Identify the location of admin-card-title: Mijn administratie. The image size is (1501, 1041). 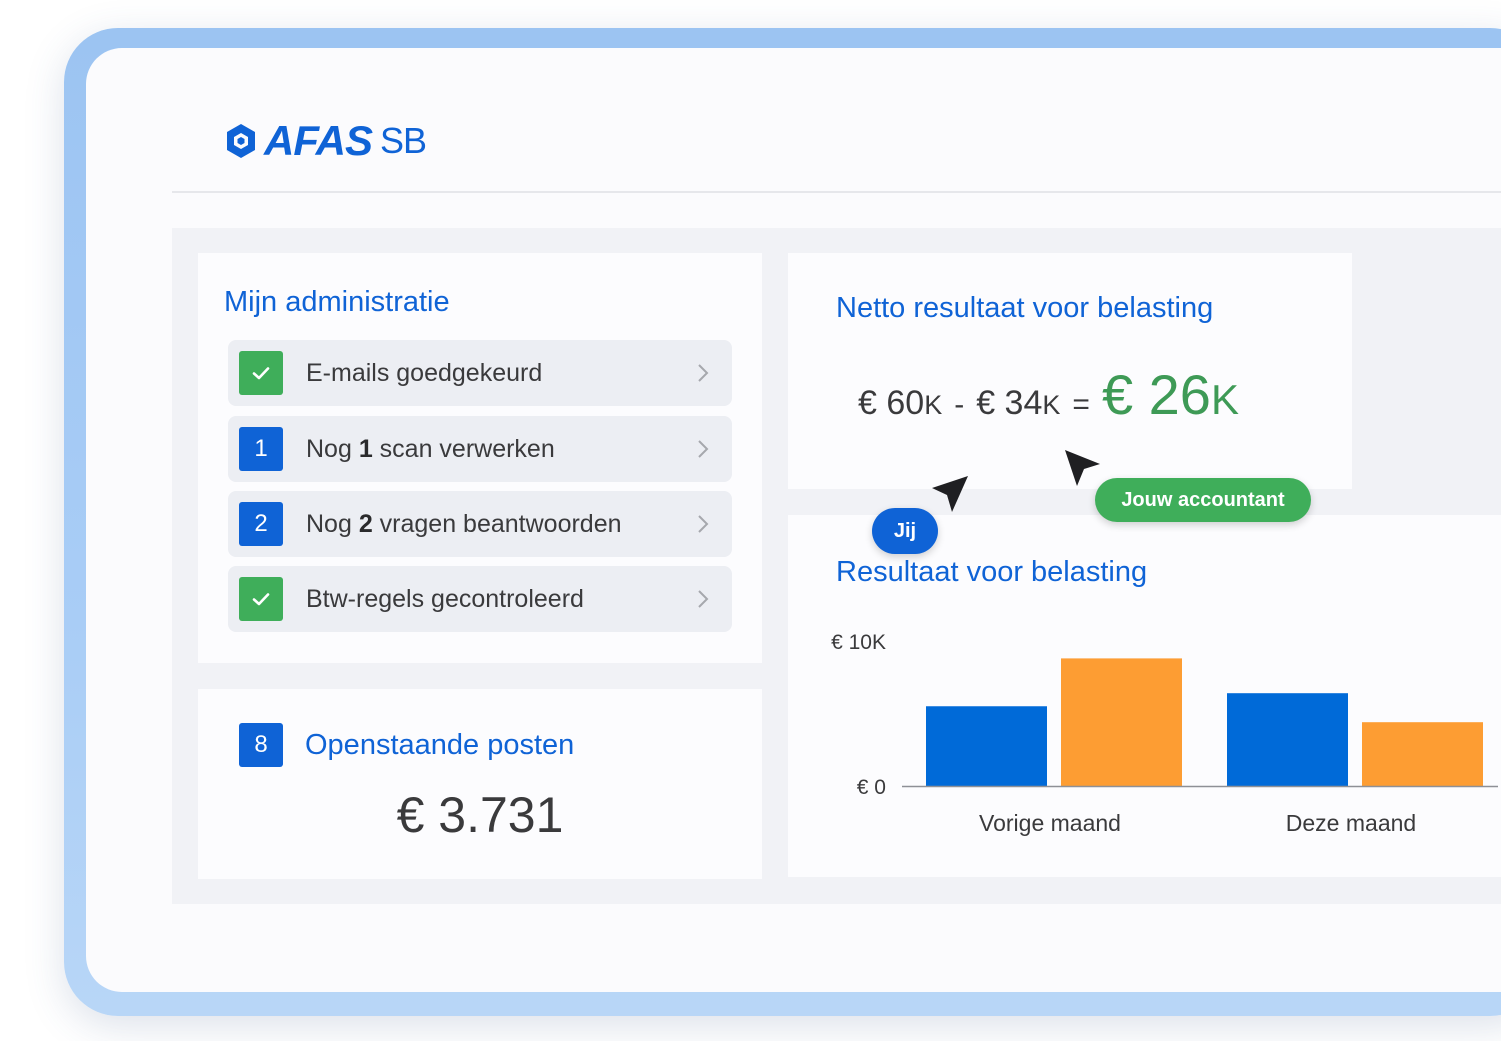
(337, 302).